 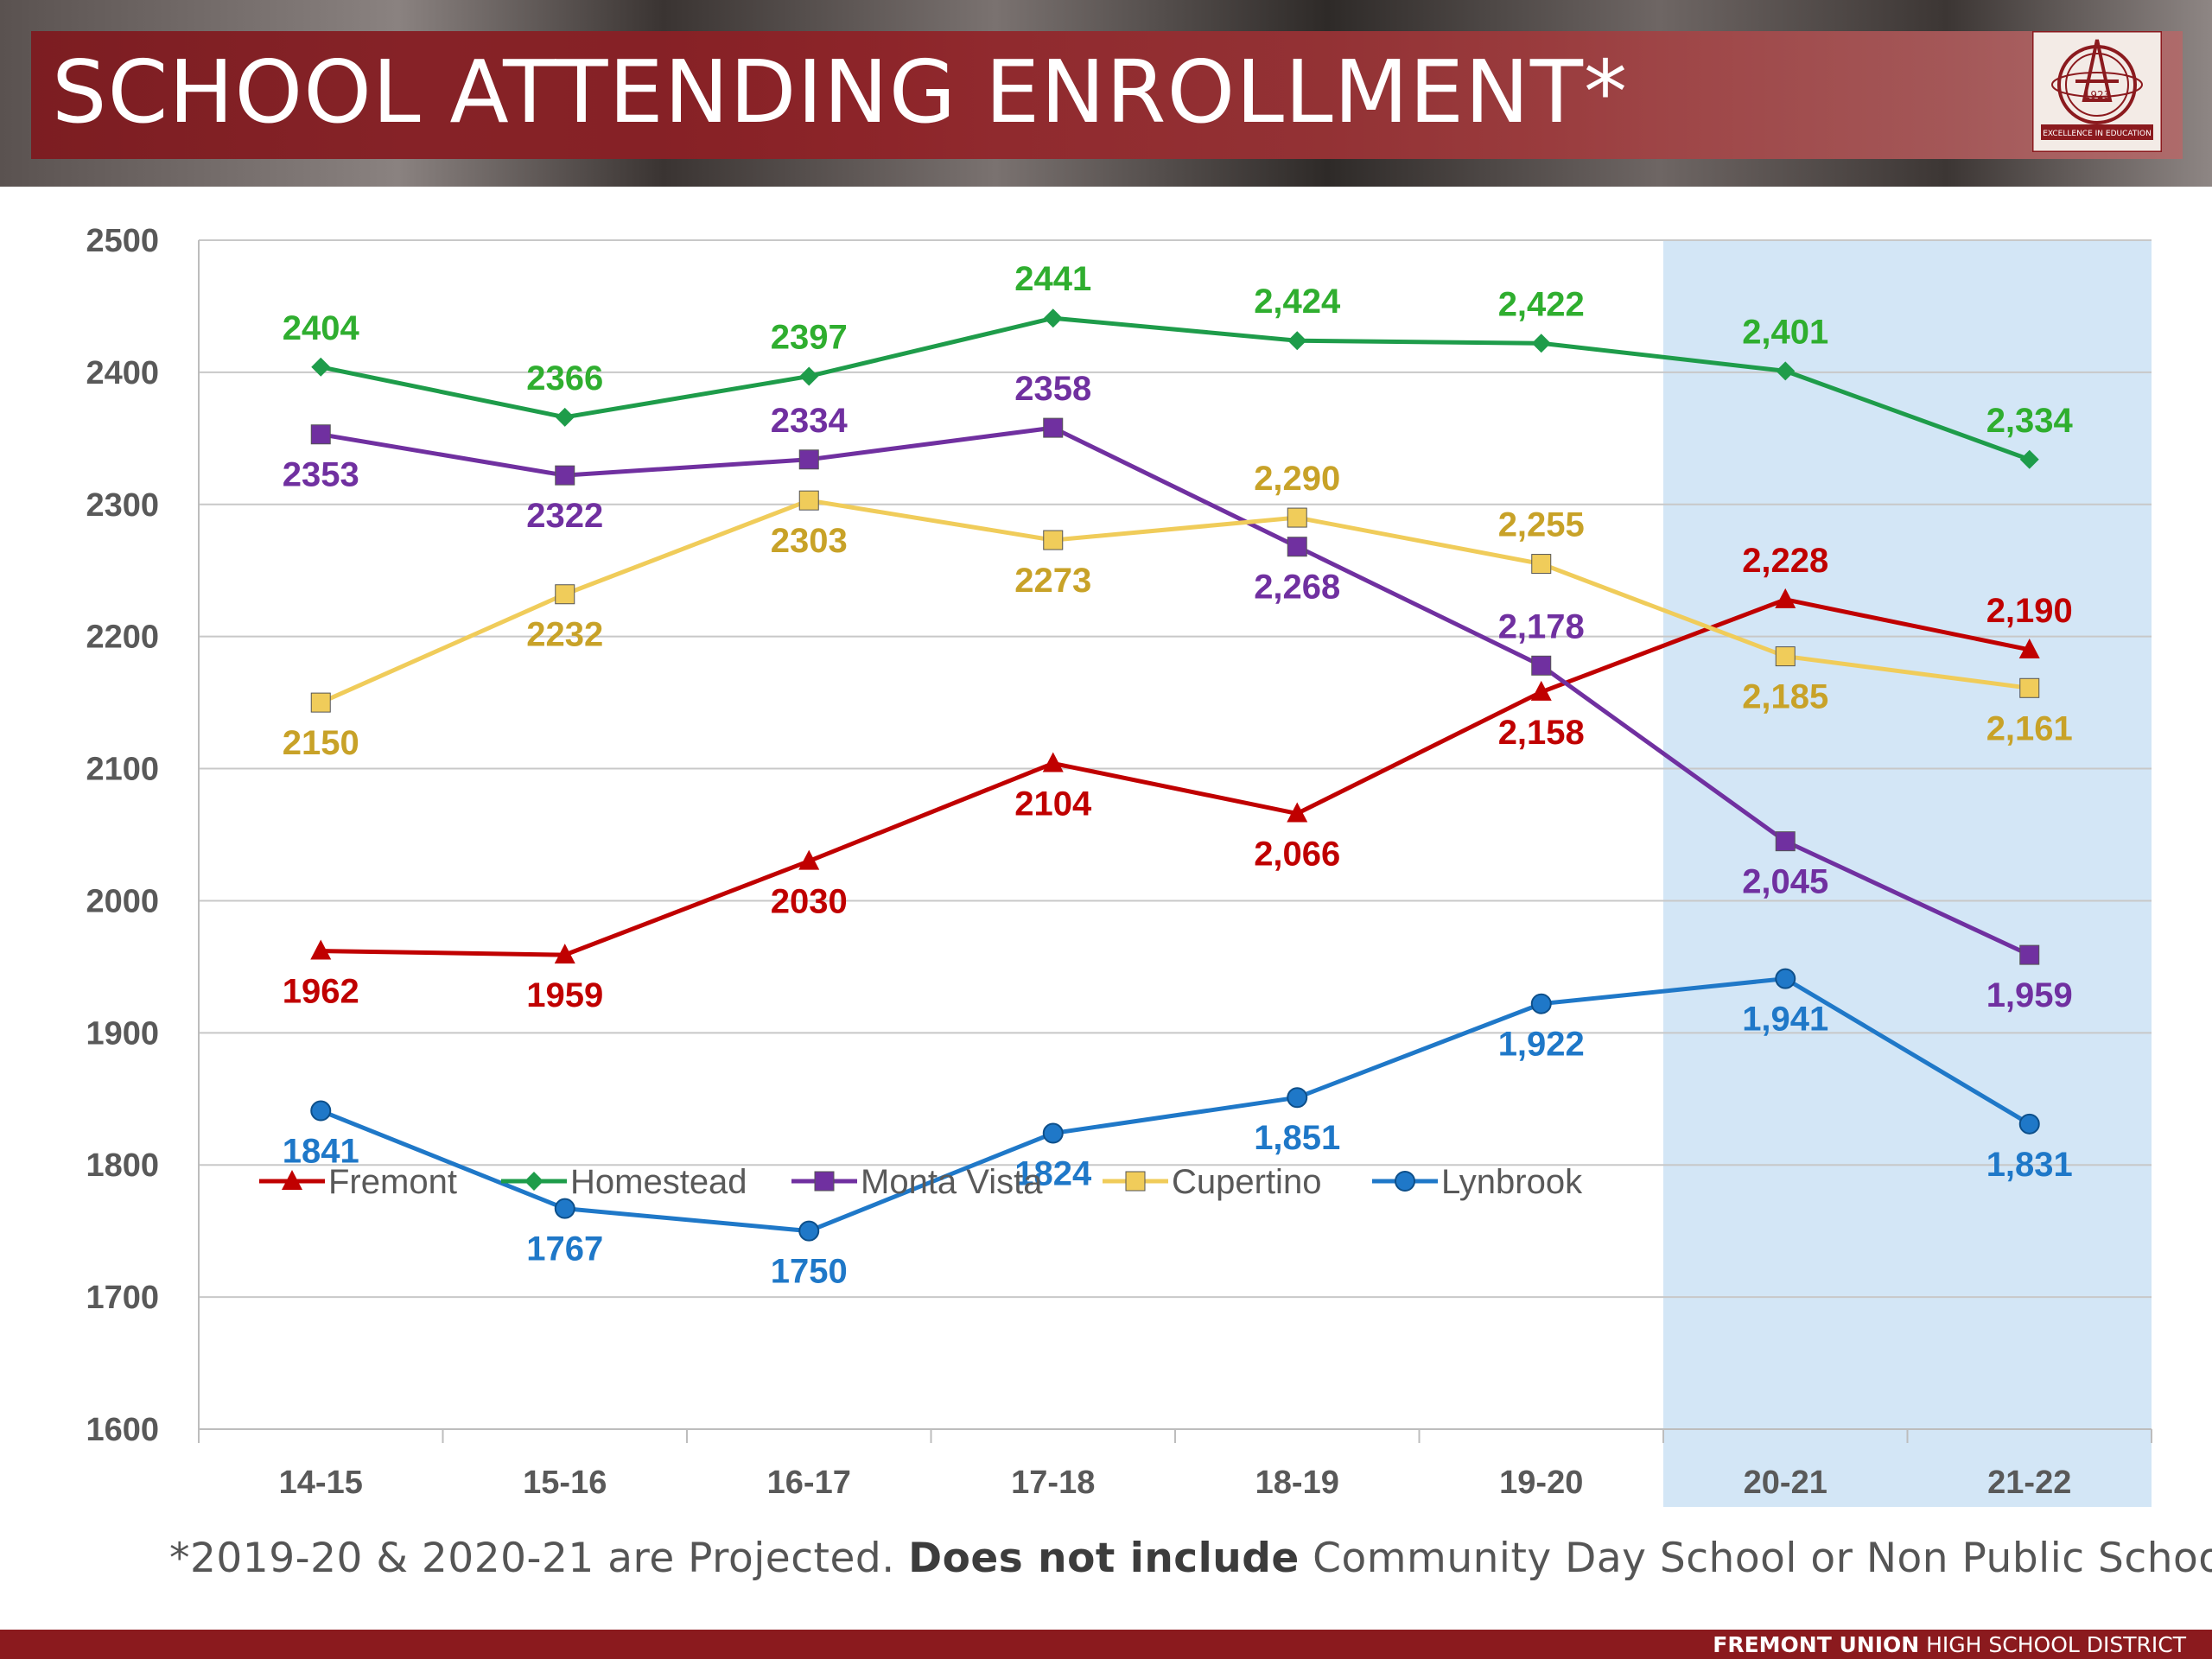 I want to click on y-tick-label: 2100, so click(x=123, y=770).